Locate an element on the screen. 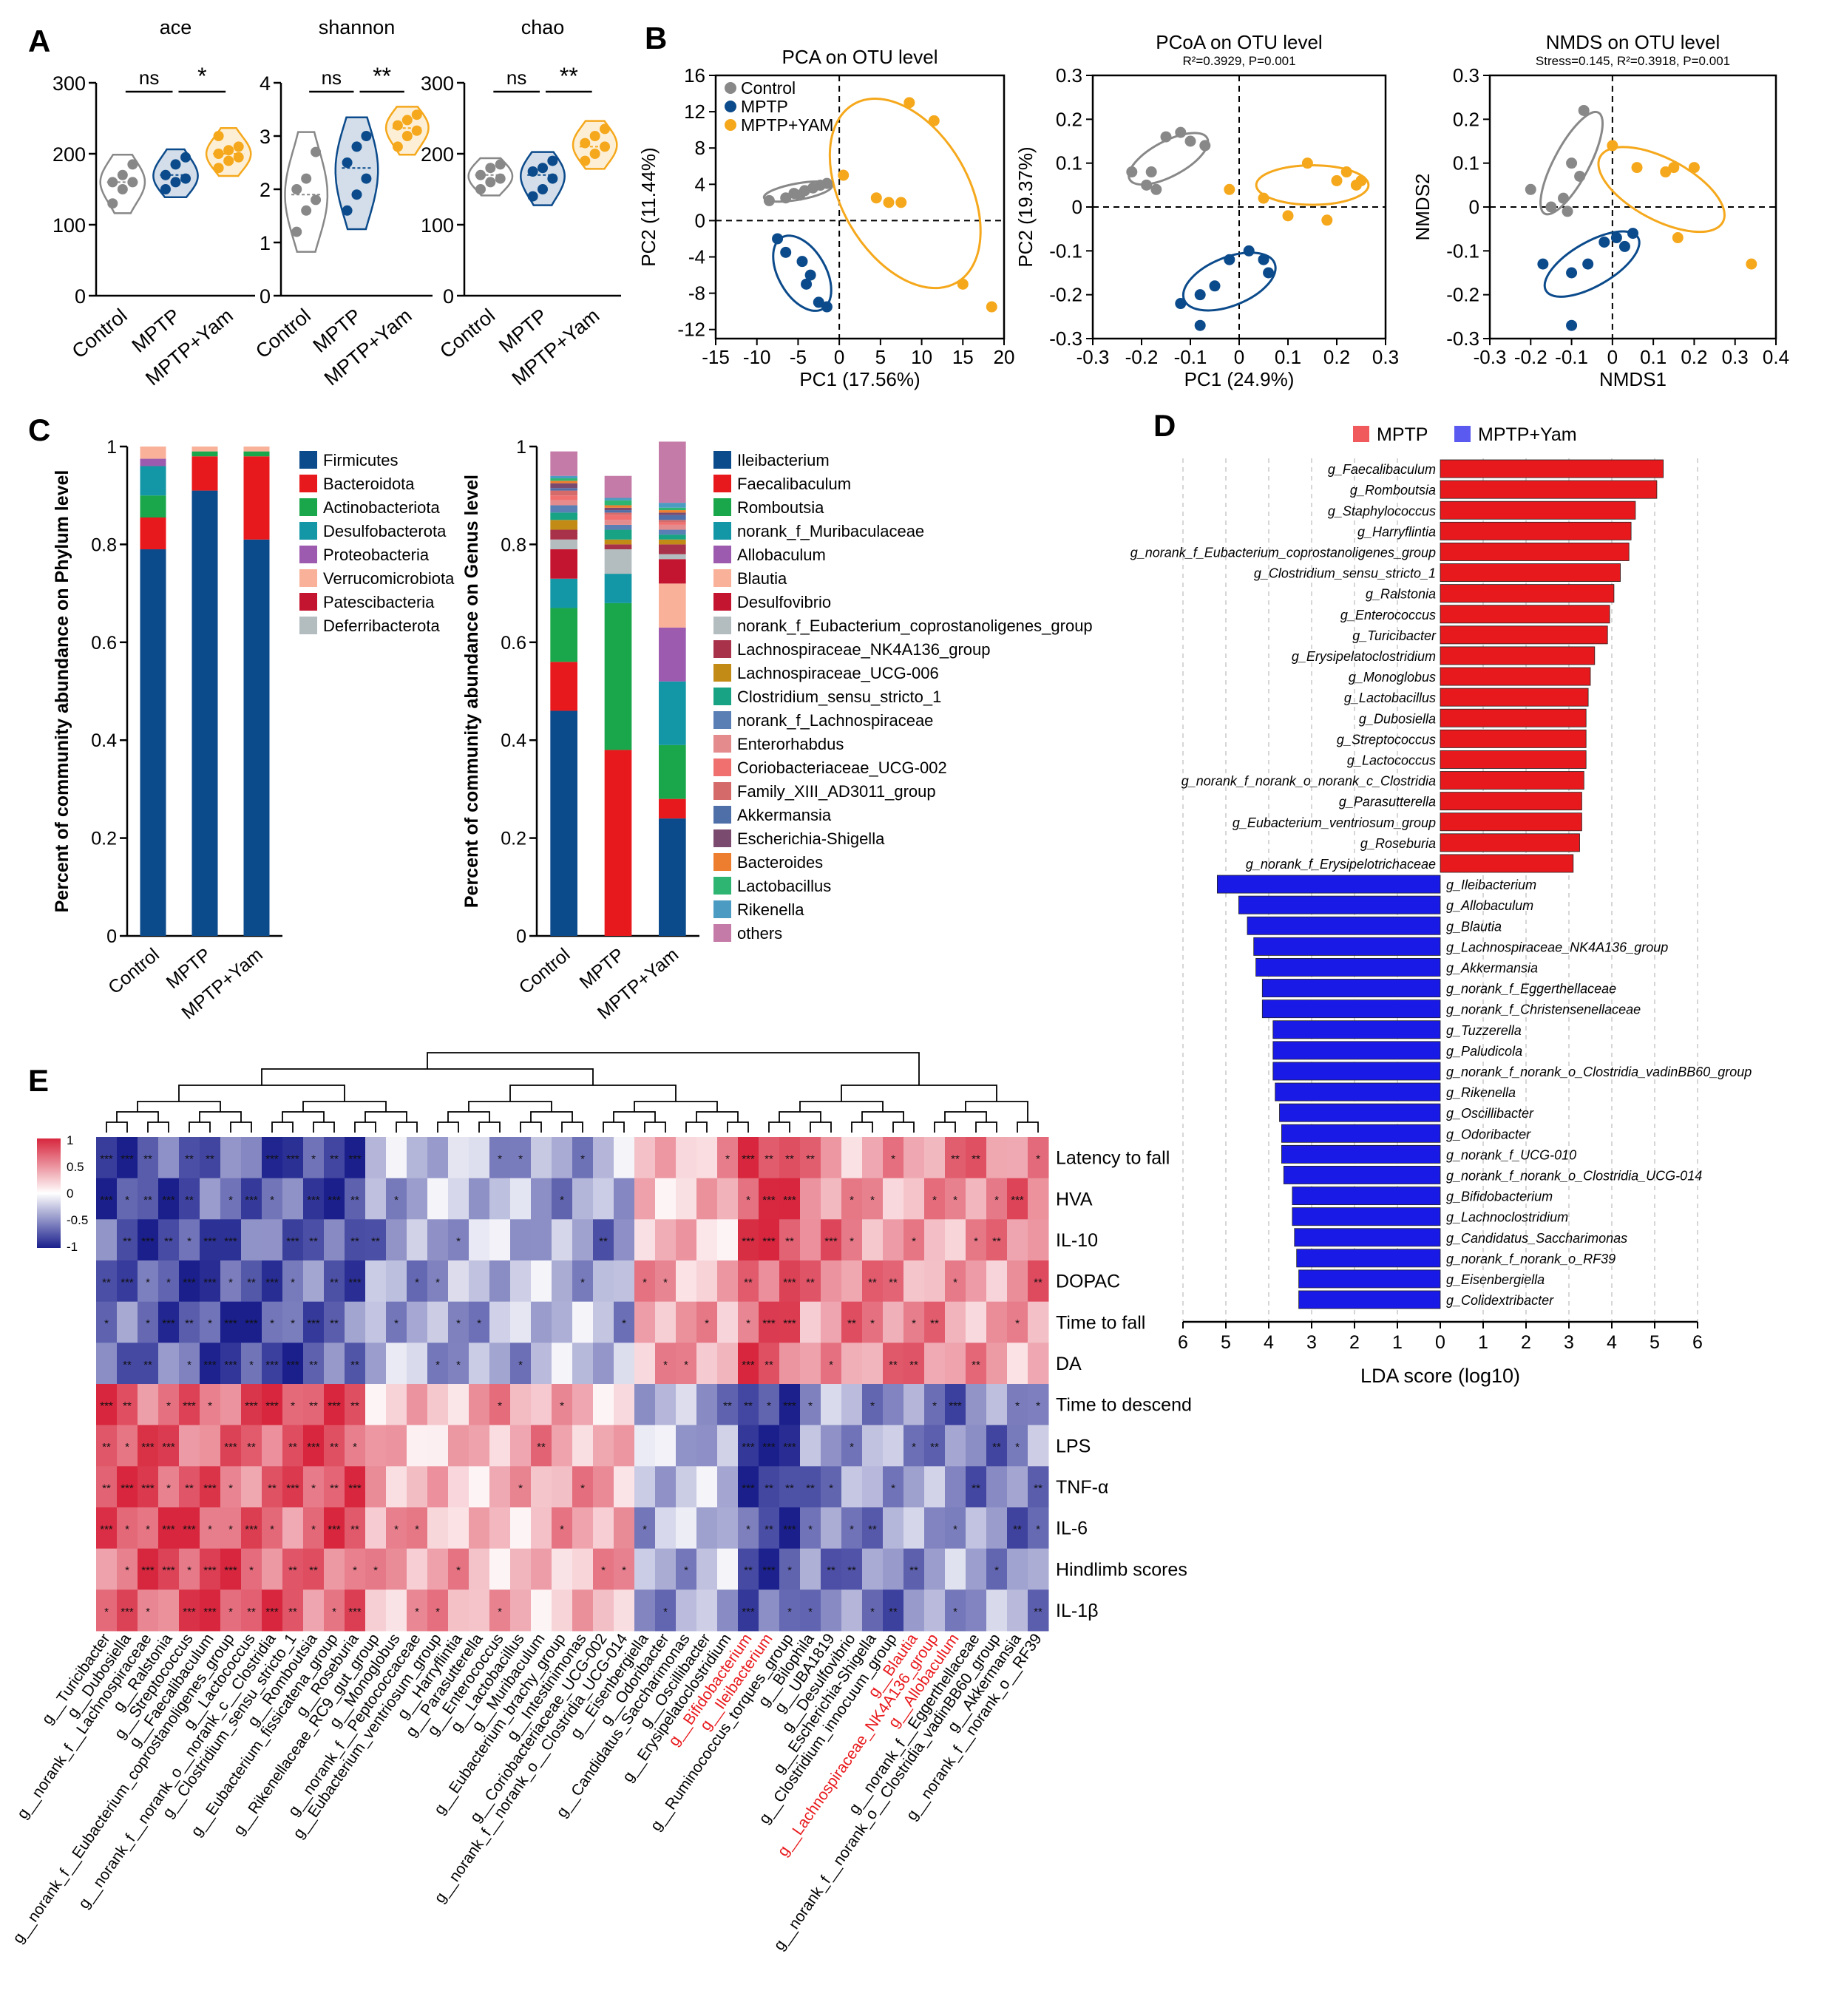  colorbar-tick-label: -0.5 is located at coordinates (77, 1220).